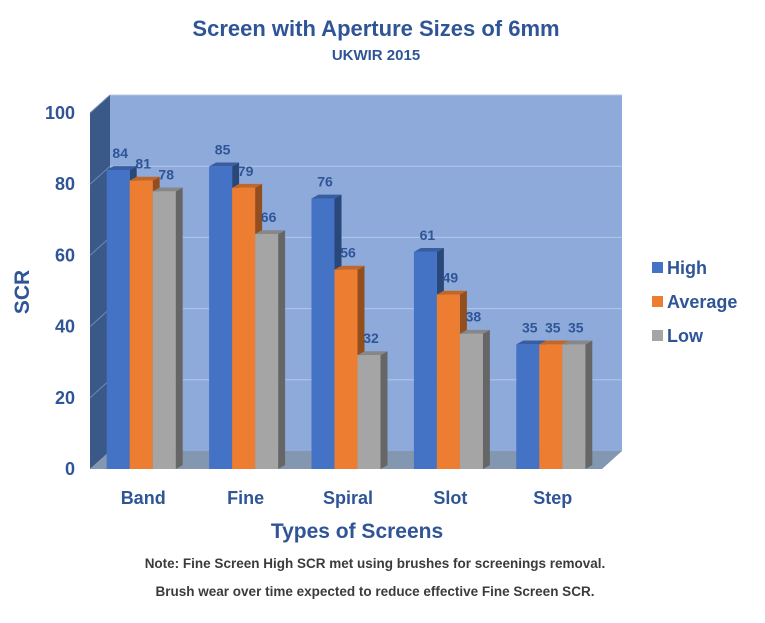 The image size is (765, 623). I want to click on legend-item-average: Average, so click(694, 302).